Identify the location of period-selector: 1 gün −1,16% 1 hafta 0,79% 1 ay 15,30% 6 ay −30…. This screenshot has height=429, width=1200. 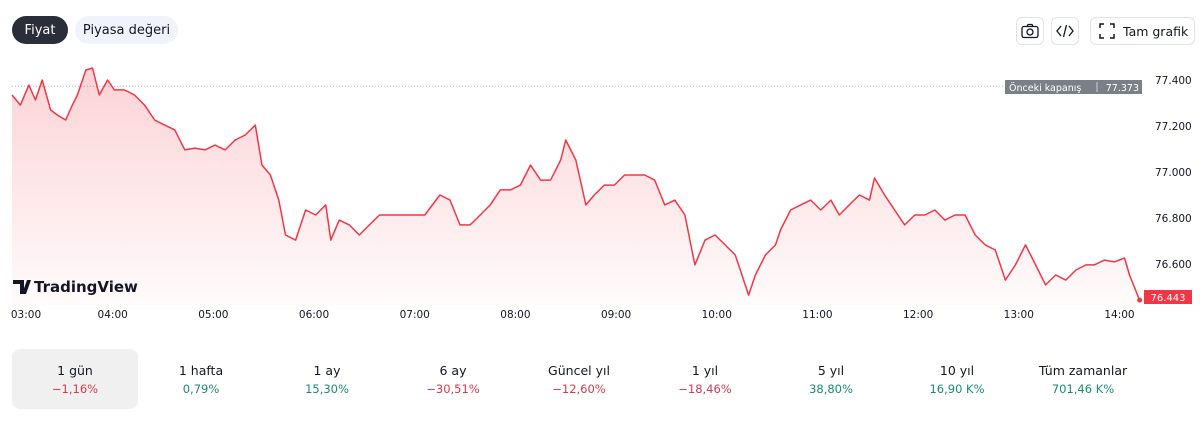
(579, 379).